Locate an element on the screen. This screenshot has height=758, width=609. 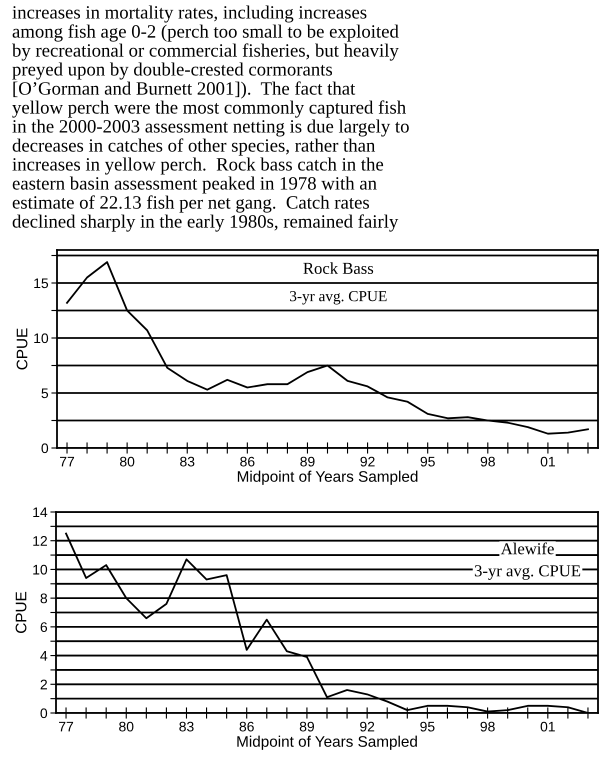
y-tick-label: 2 is located at coordinates (43, 685).